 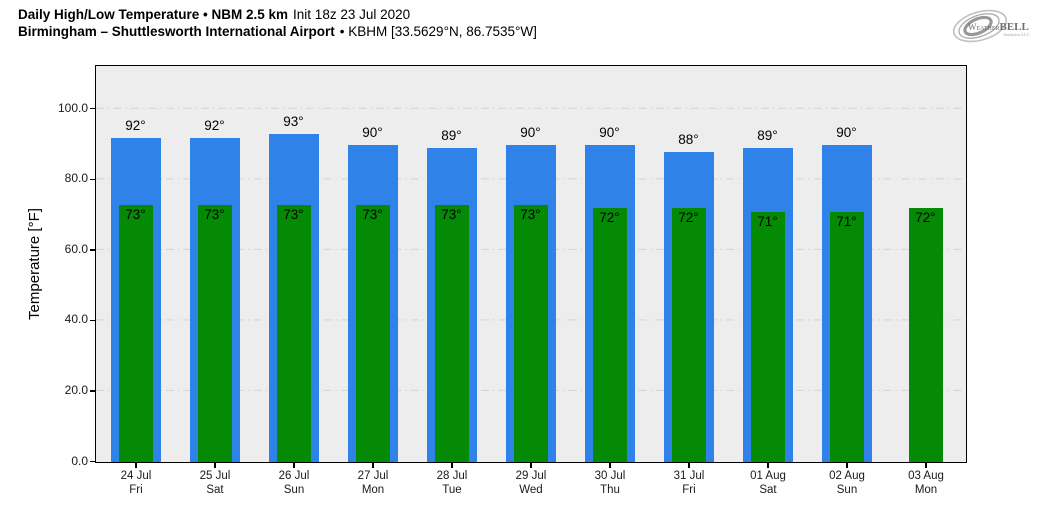 I want to click on x-tick-date: 31 Jul, so click(x=689, y=476).